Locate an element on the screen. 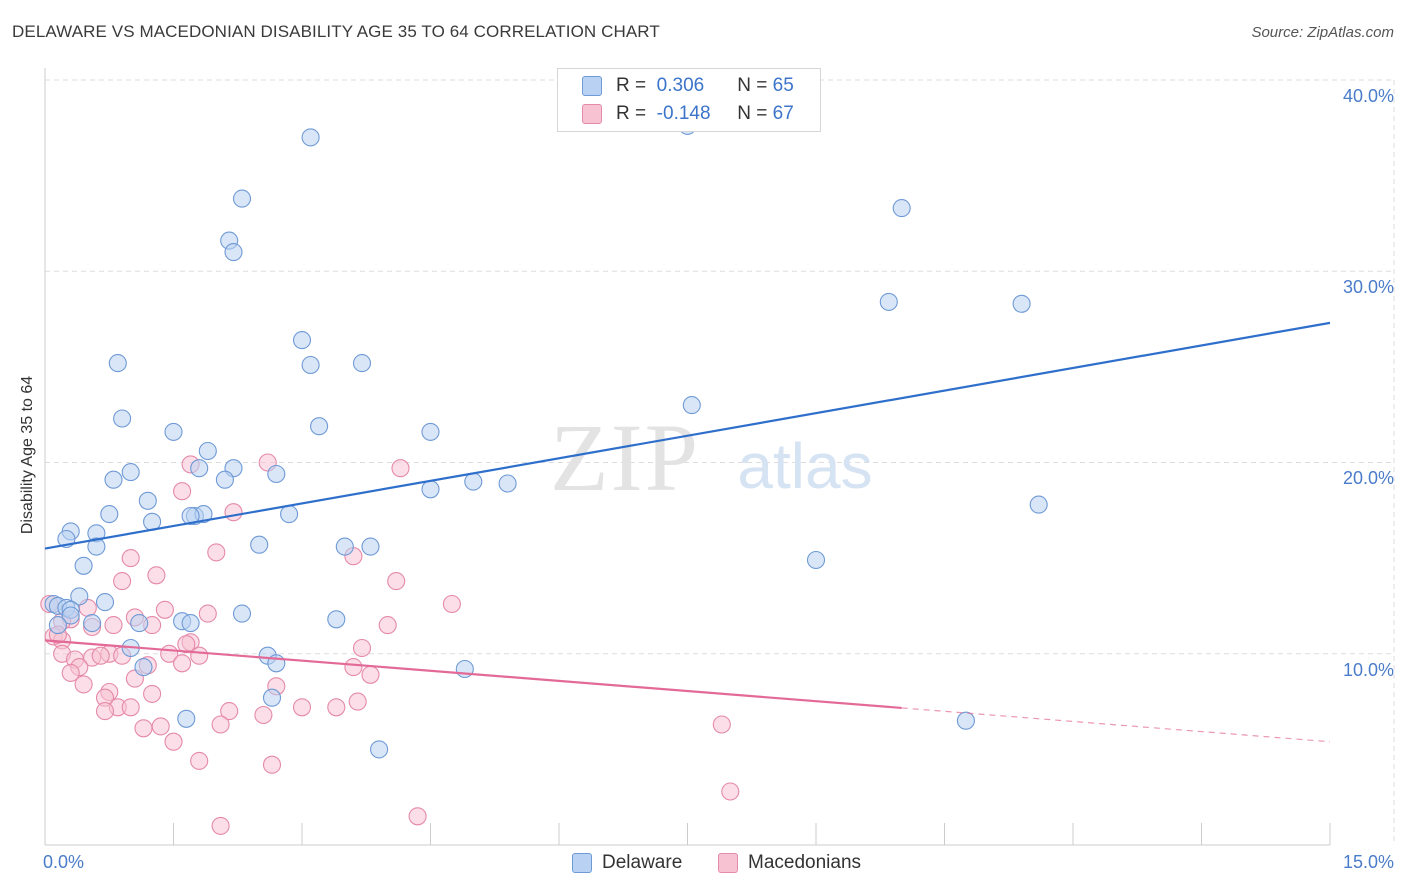 This screenshot has width=1406, height=892. y-tick-label: 30.0% is located at coordinates (1368, 287).